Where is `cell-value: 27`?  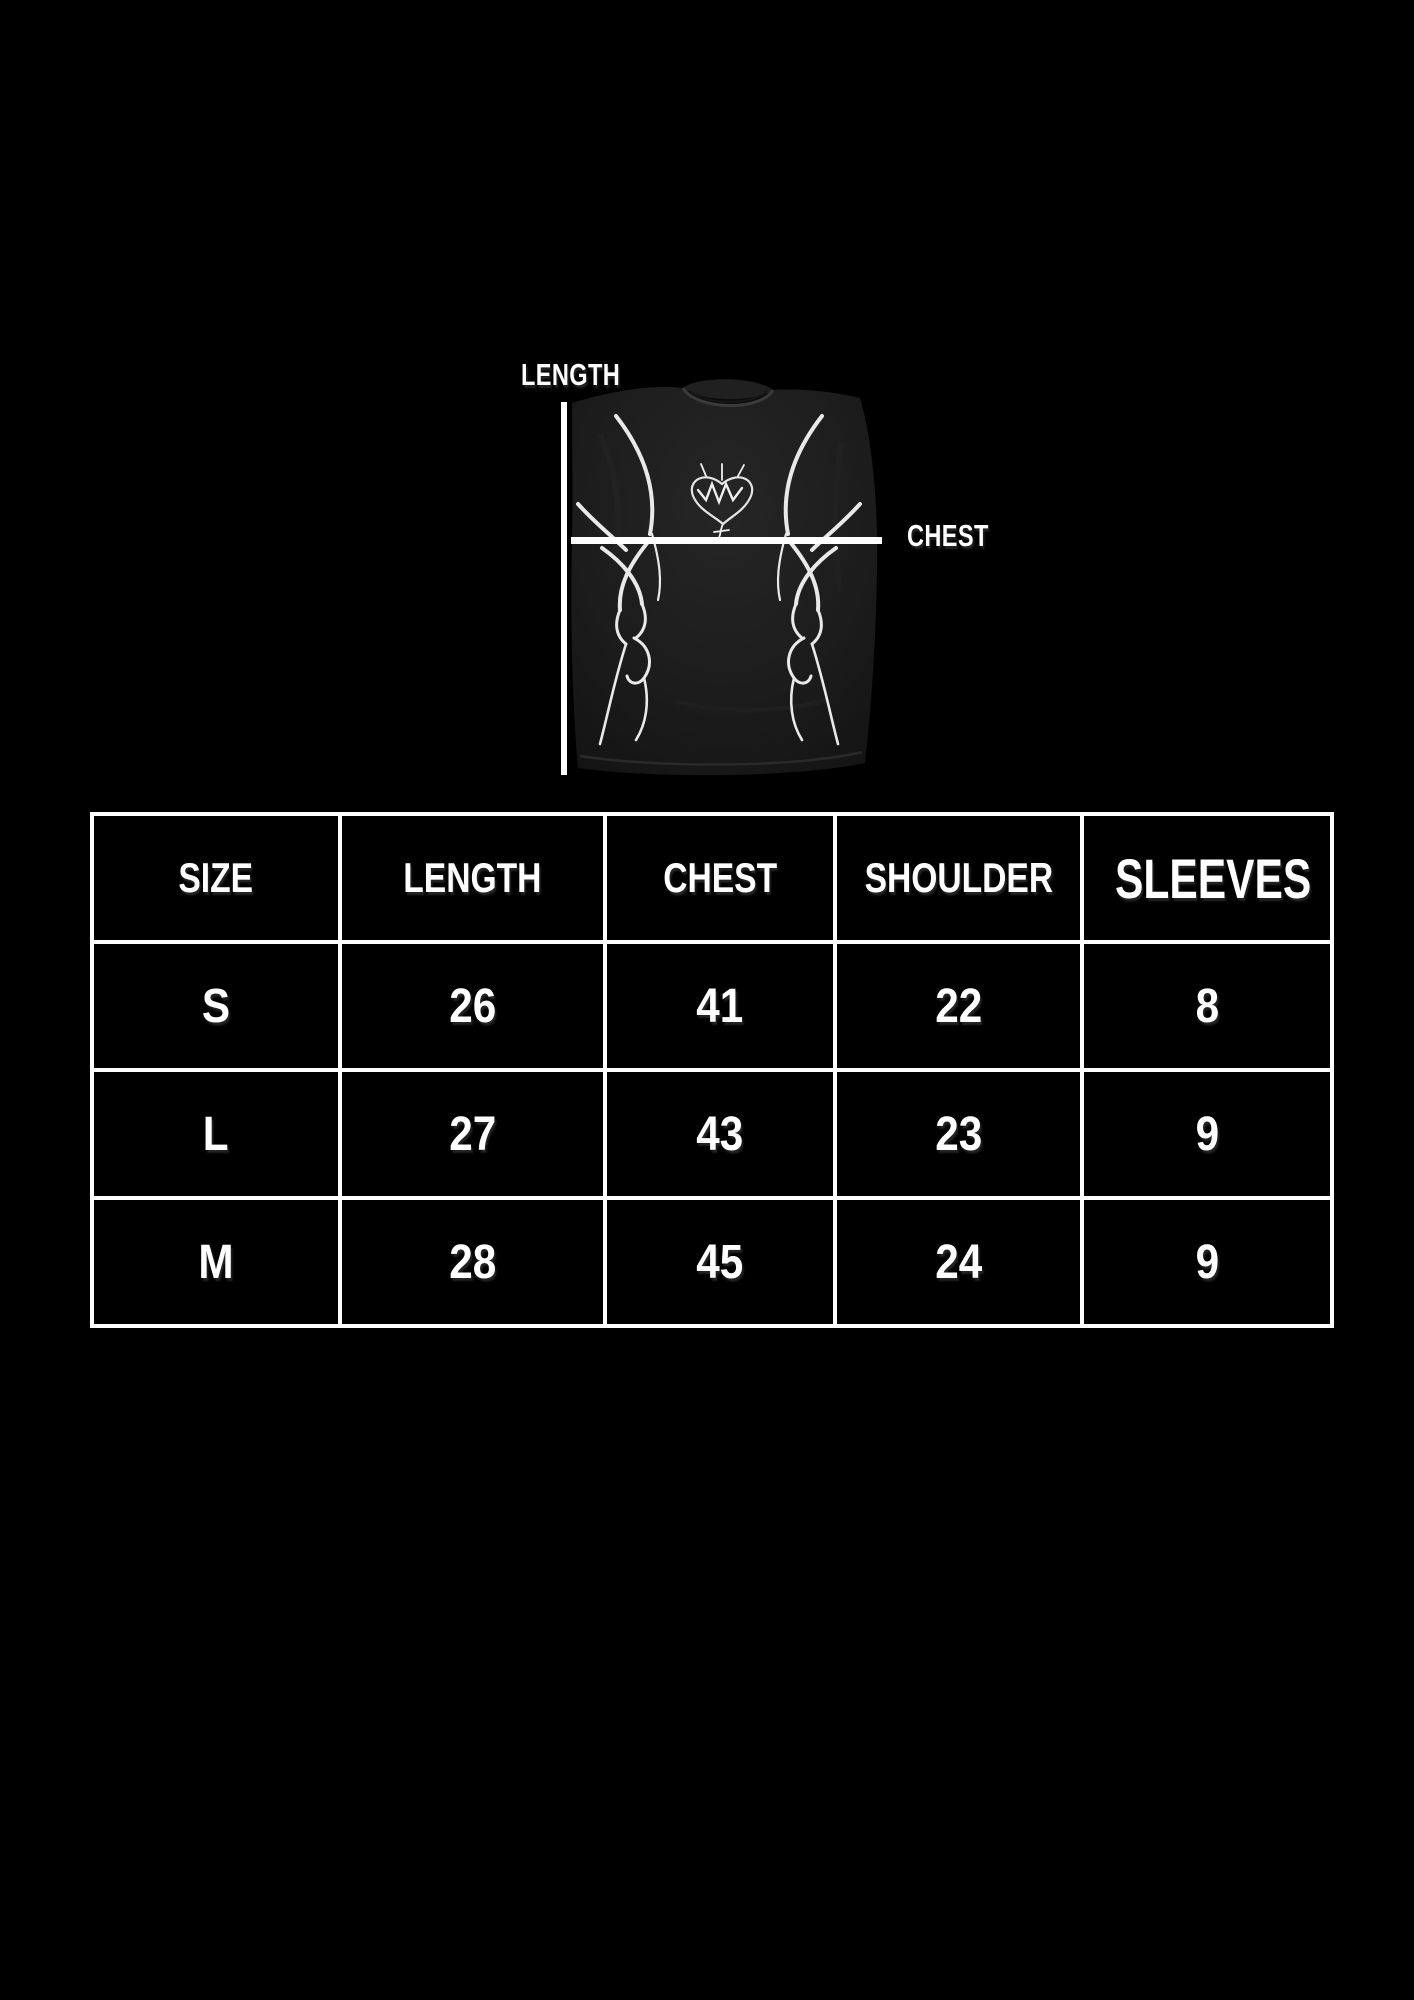
cell-value: 27 is located at coordinates (472, 1134).